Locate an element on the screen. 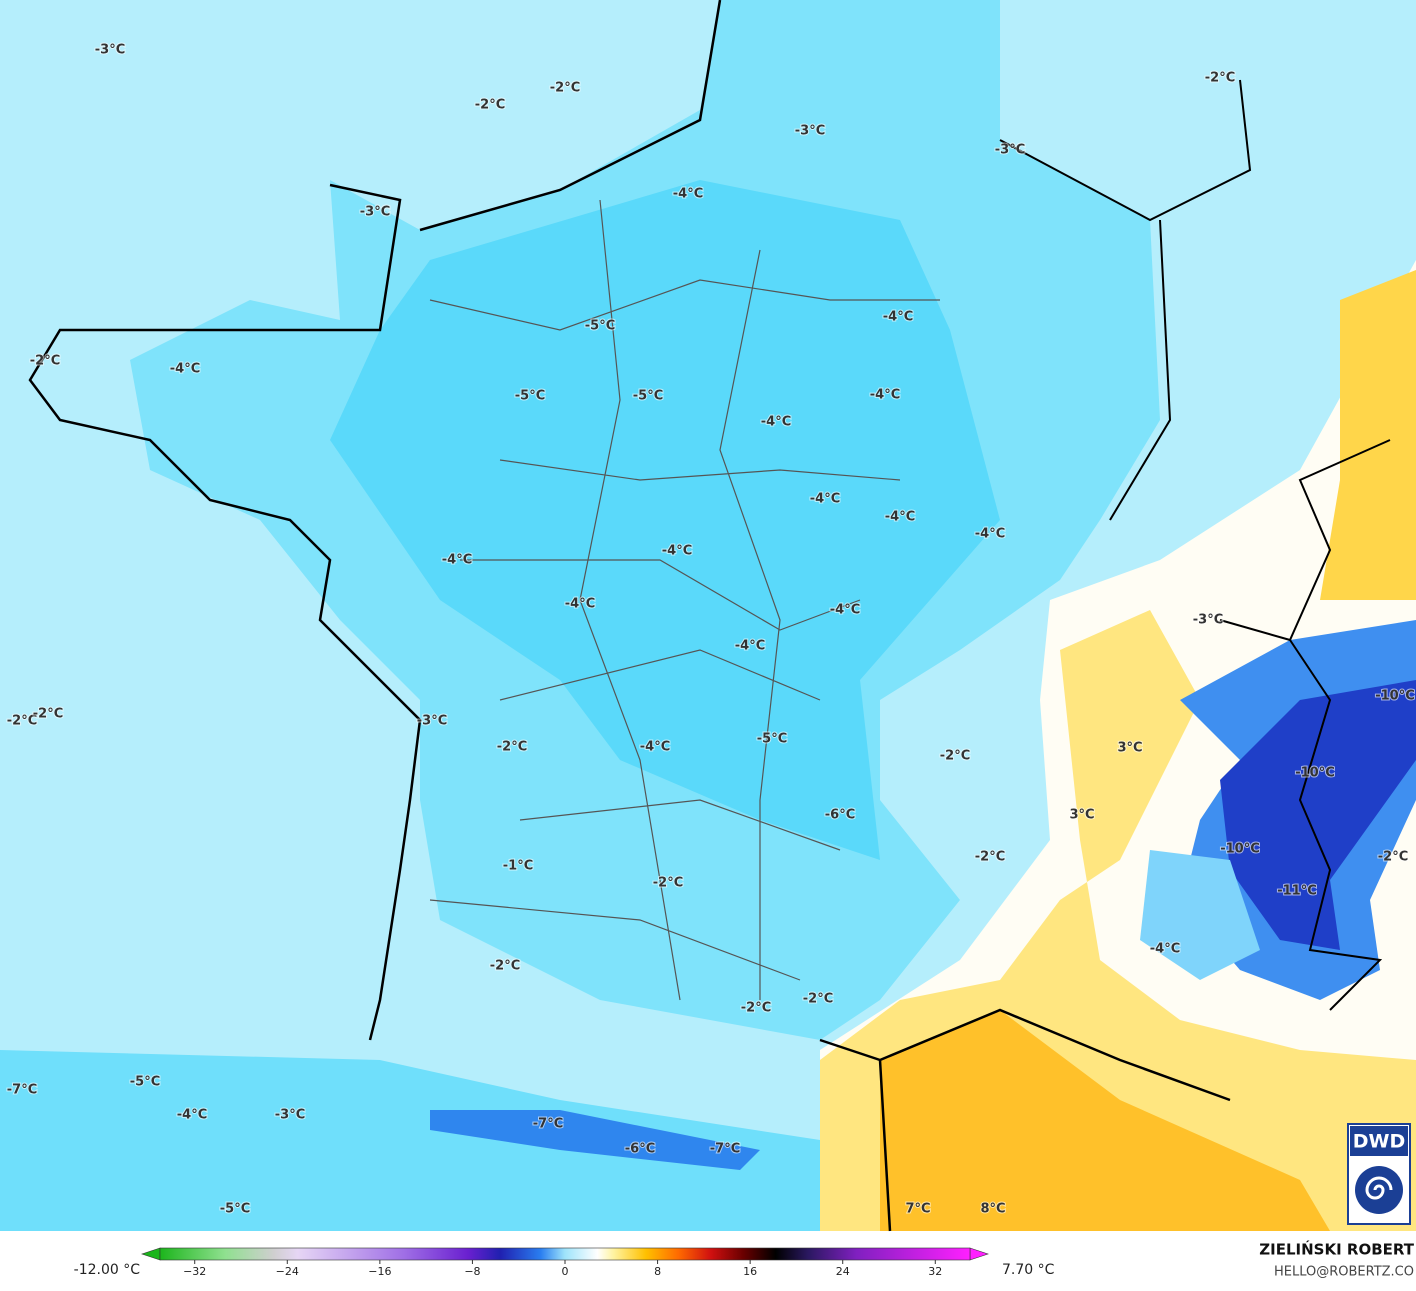 Image resolution: width=1416 pixels, height=1291 pixels. dwd-logo: DWD is located at coordinates (1379, 1174).